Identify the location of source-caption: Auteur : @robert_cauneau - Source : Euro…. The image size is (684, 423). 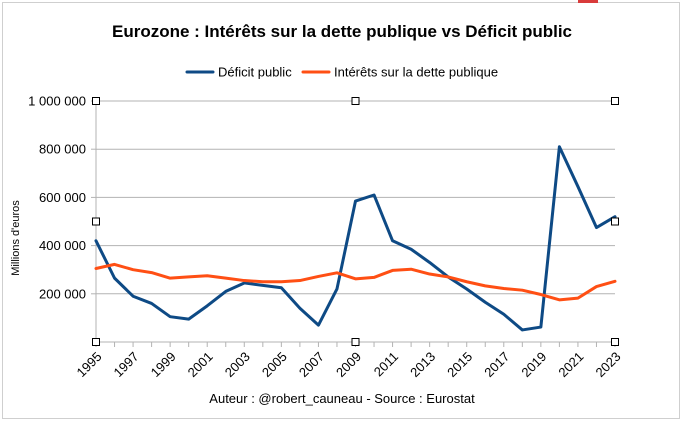
(342, 398).